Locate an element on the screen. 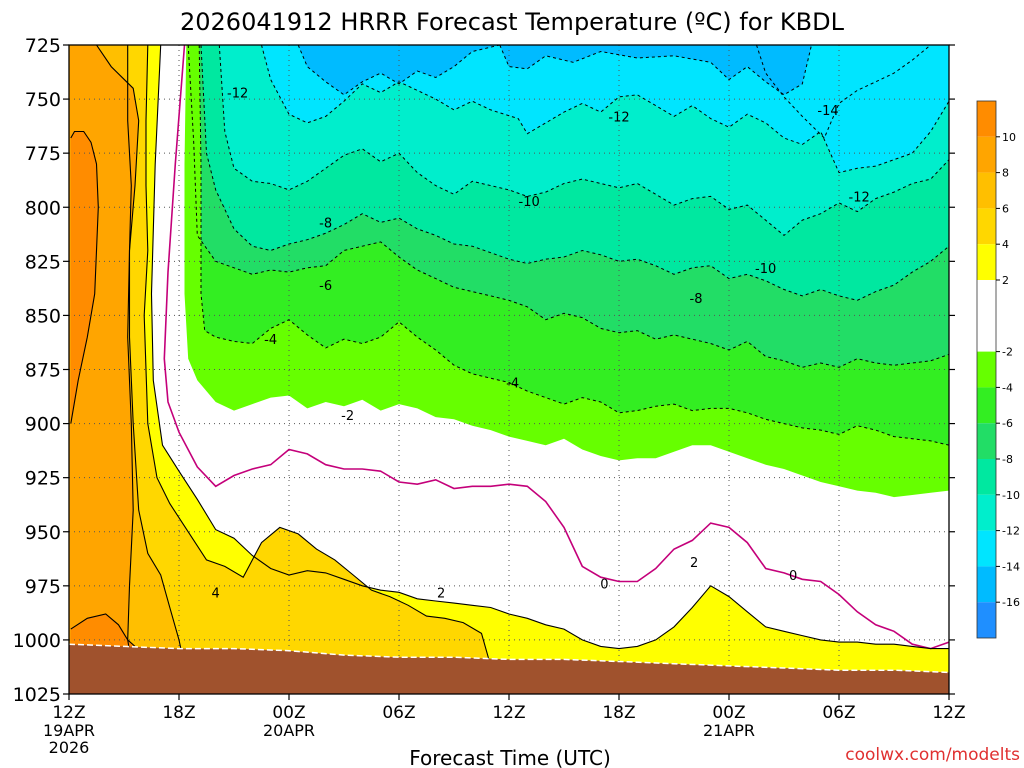 The image size is (1024, 768). colorbar-tick-label: -10 is located at coordinates (1011, 495).